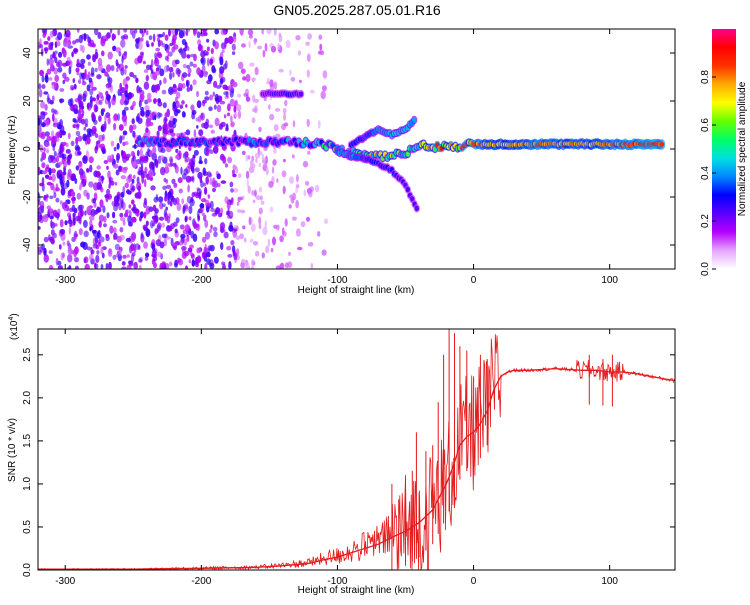 This screenshot has height=605, width=750. Describe the element at coordinates (27, 196) in the screenshot. I see `spectrogram-y-tick-label: -20` at that location.